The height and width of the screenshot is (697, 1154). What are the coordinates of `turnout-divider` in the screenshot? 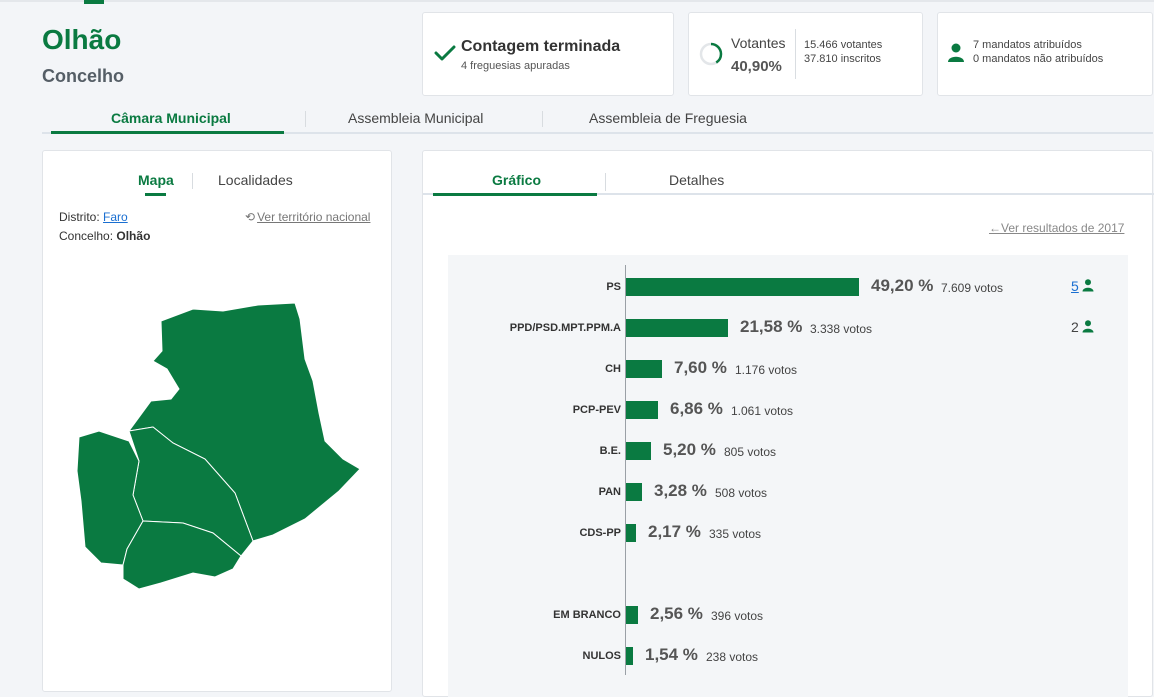 It's located at (795, 54).